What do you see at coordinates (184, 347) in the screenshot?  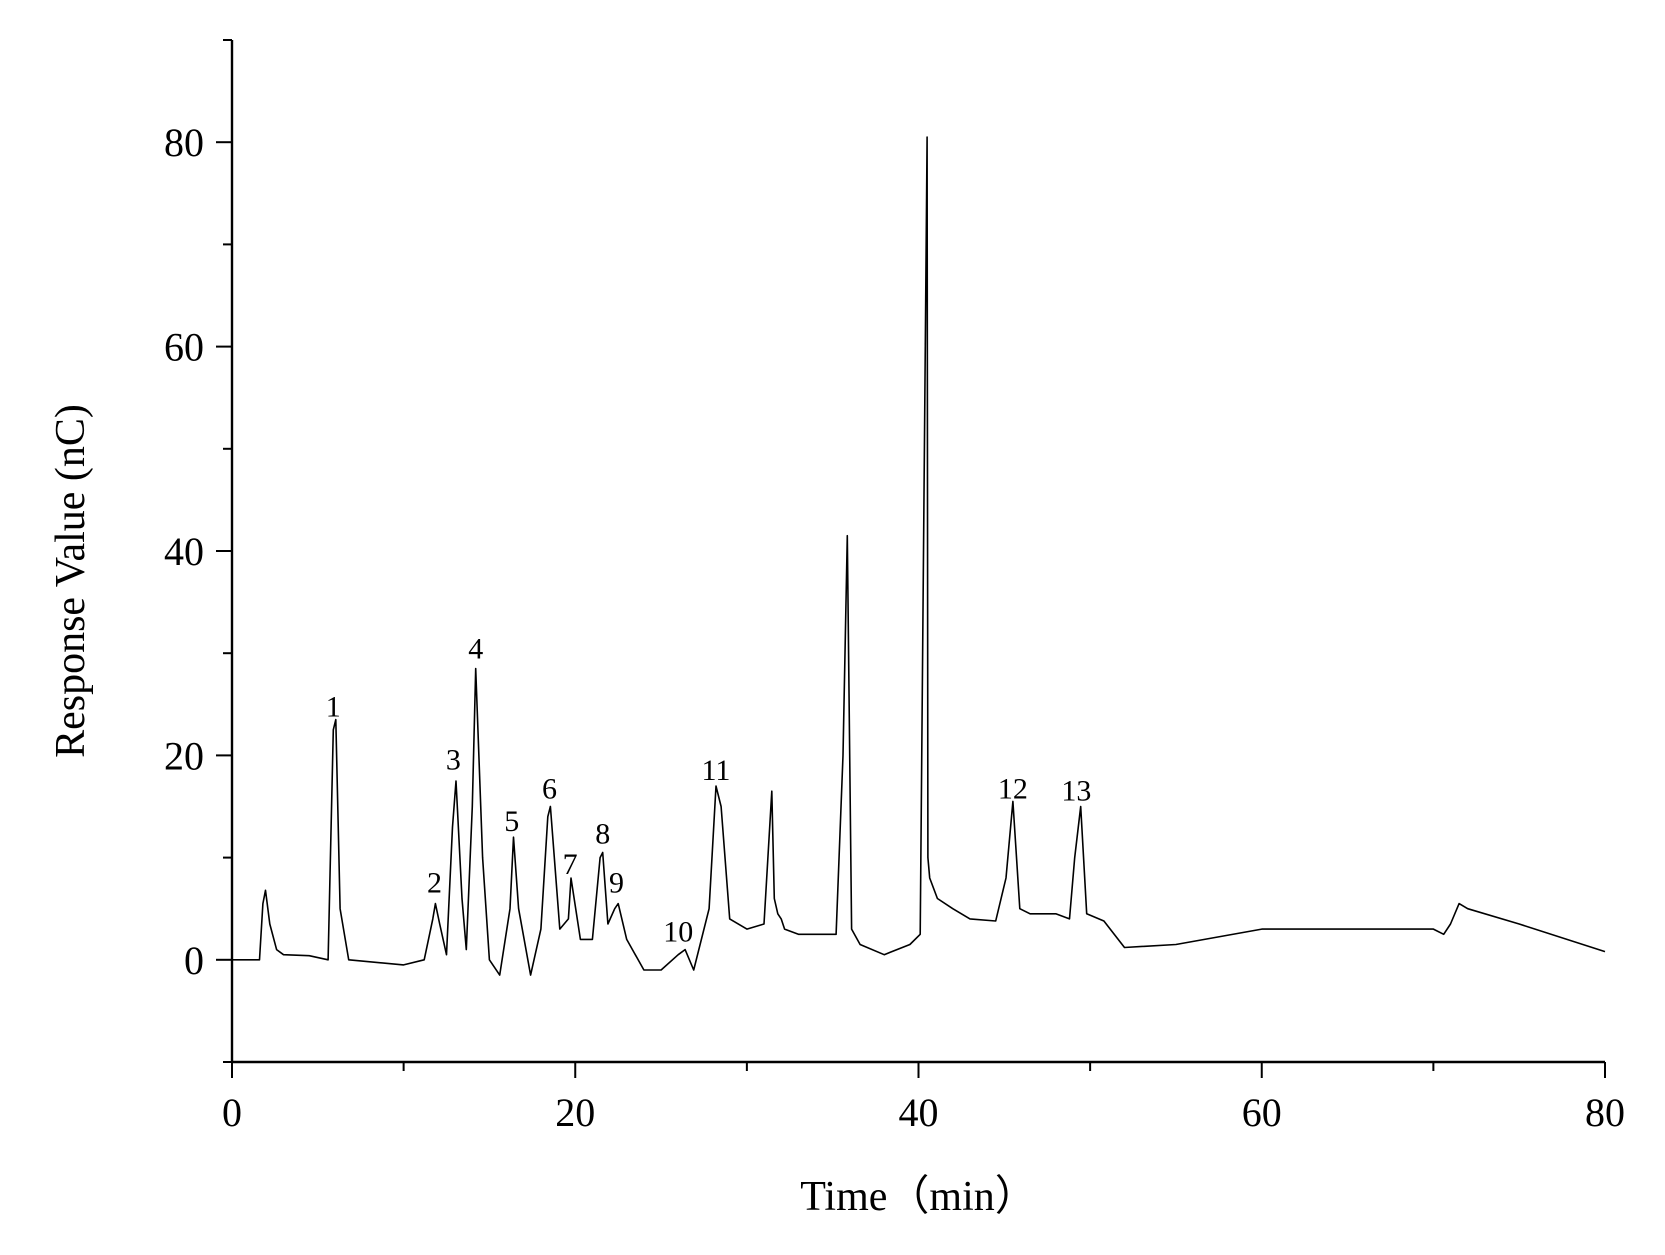 I see `y-tick-label: 60` at bounding box center [184, 347].